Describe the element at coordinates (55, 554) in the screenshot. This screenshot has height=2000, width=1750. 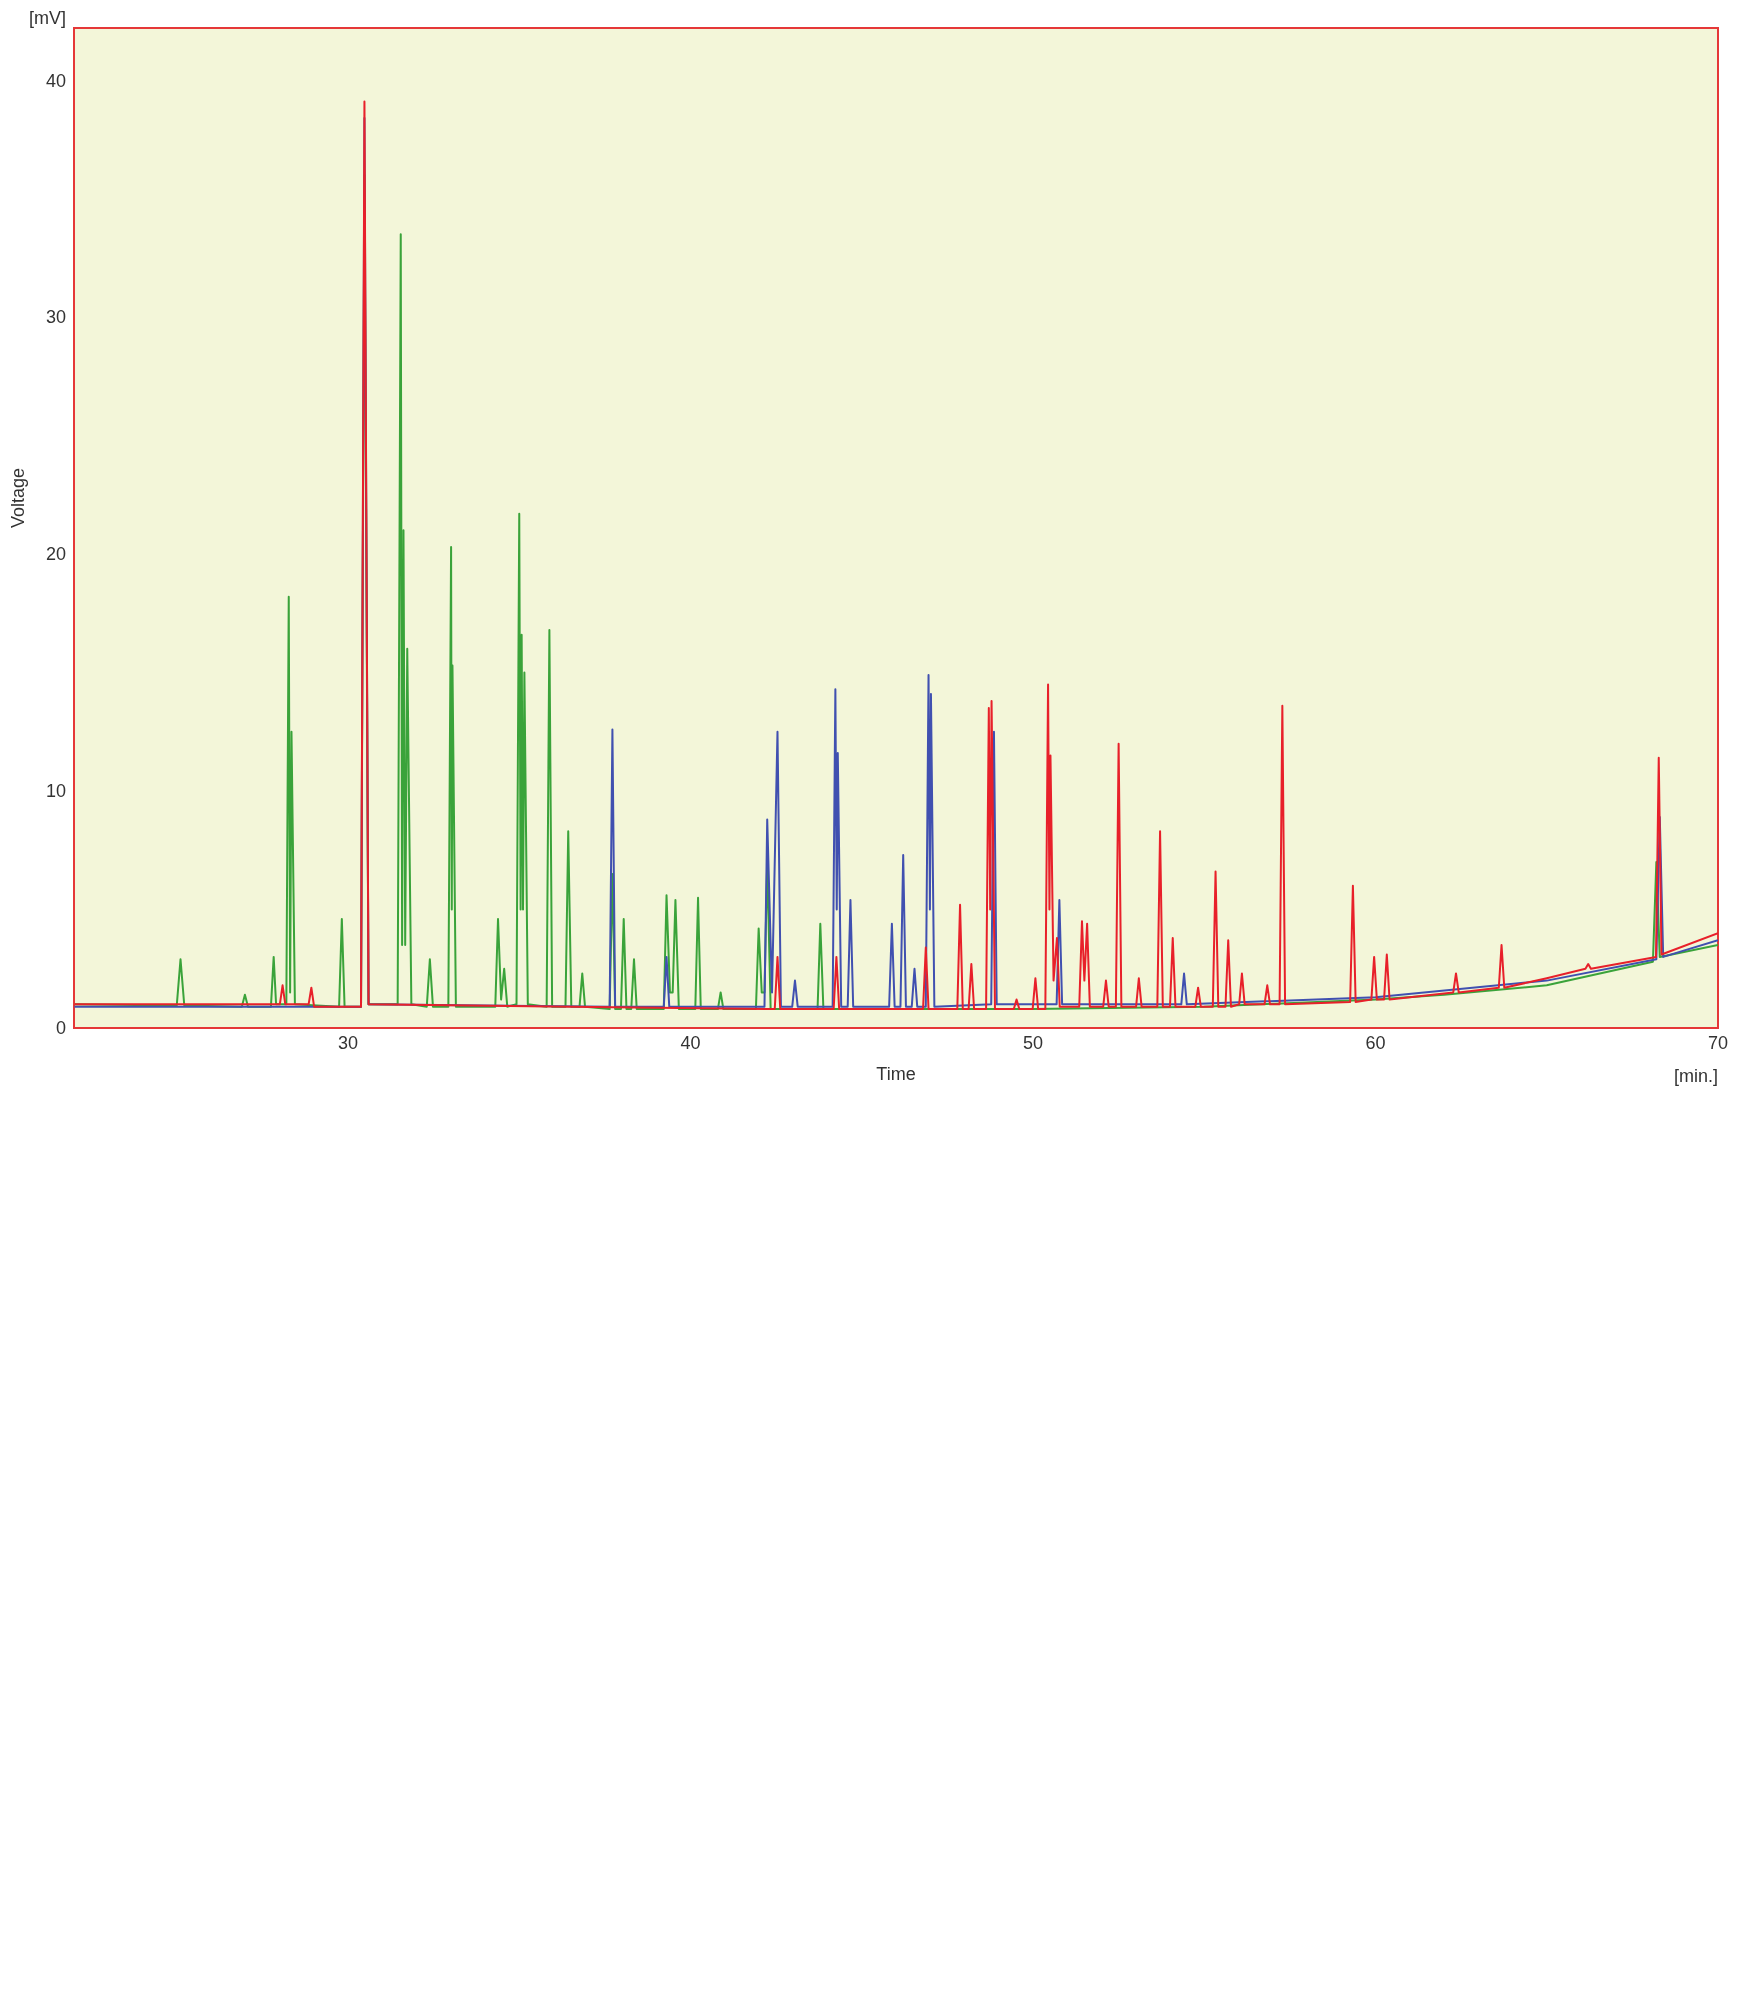
I see `y-tick-label: 20` at that location.